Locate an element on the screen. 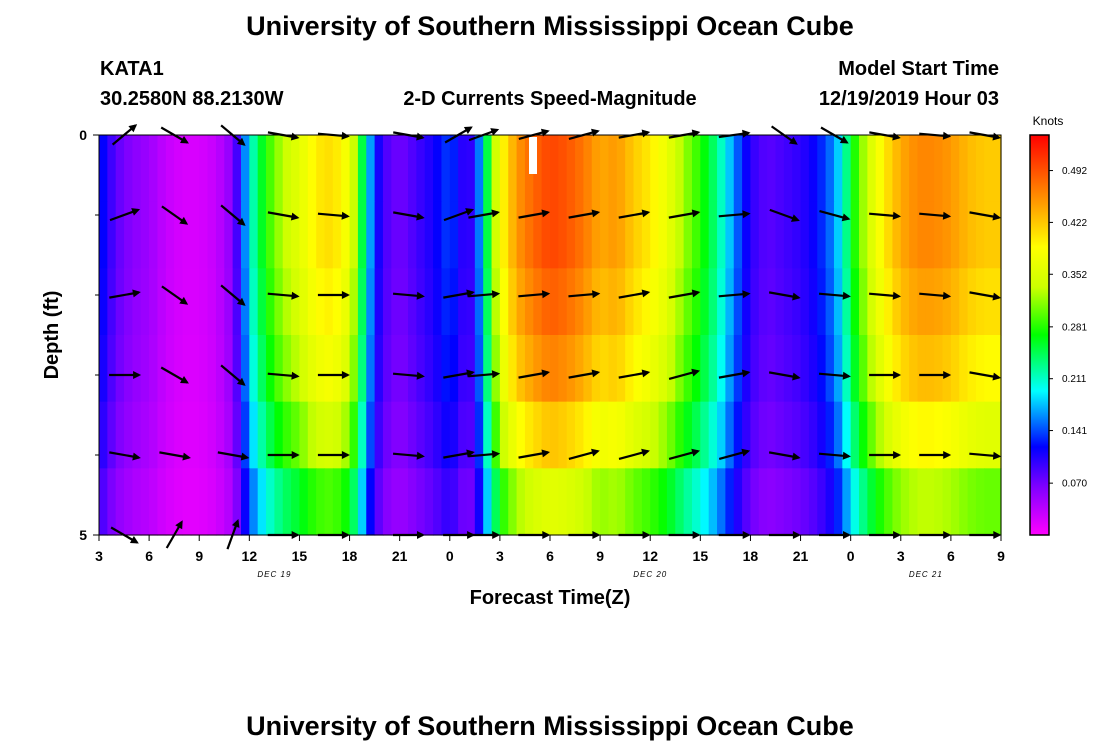 The width and height of the screenshot is (1100, 750). x-tick-label: 21 is located at coordinates (801, 556).